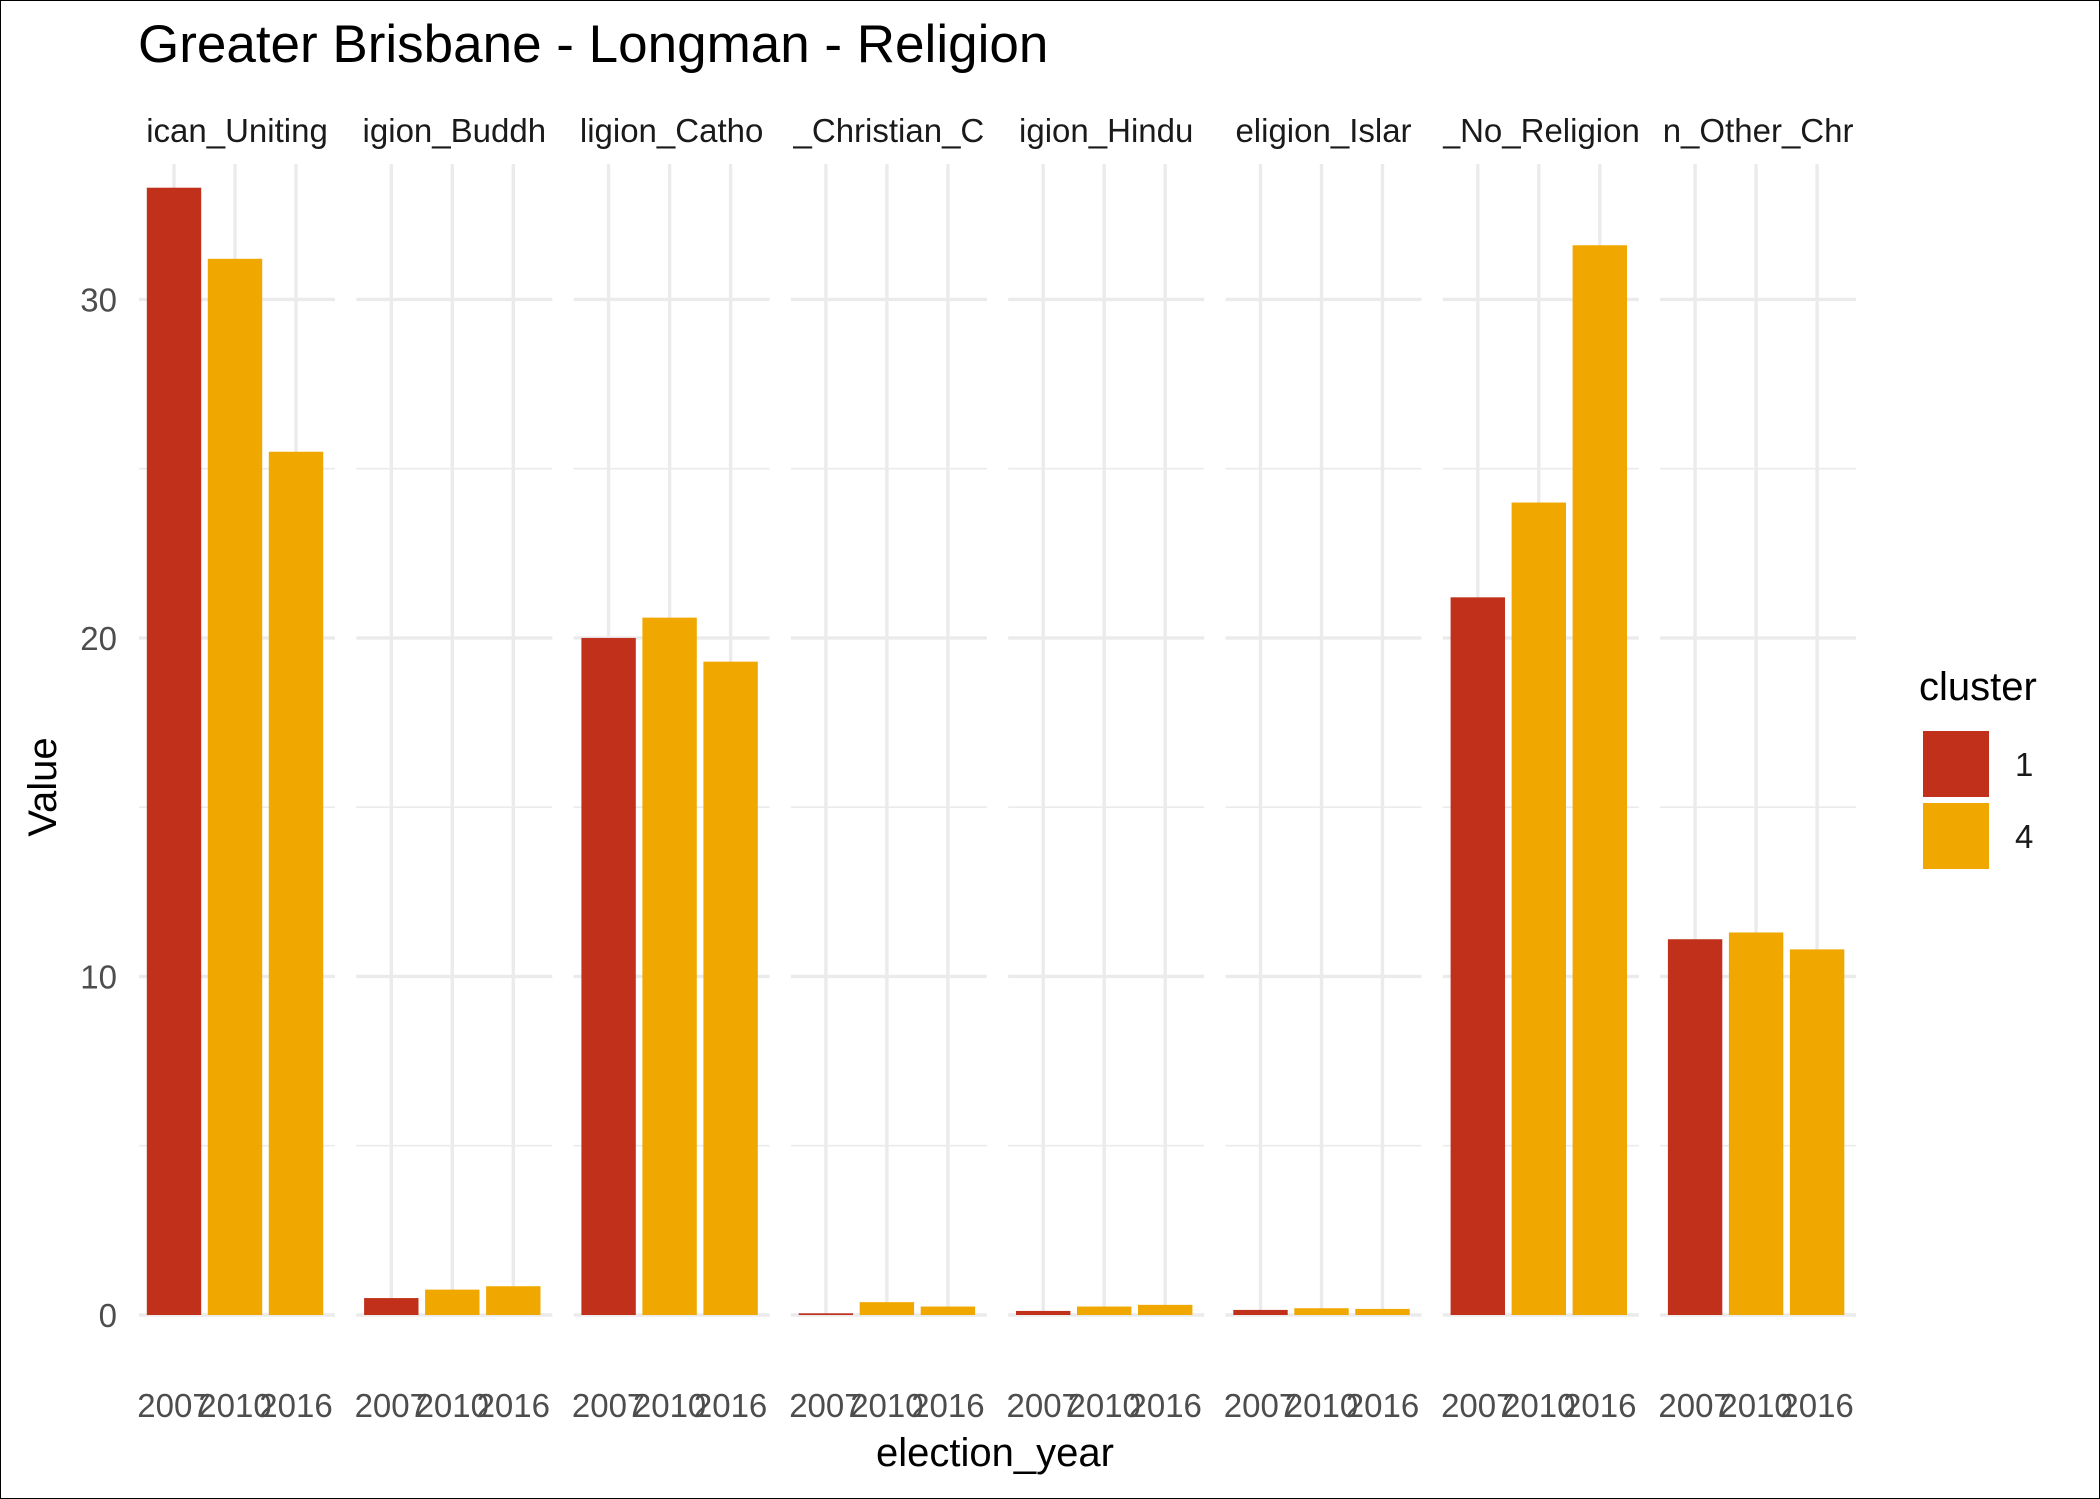 This screenshot has width=2100, height=1499. I want to click on facet-strip-label: _Christian_C, so click(889, 130).